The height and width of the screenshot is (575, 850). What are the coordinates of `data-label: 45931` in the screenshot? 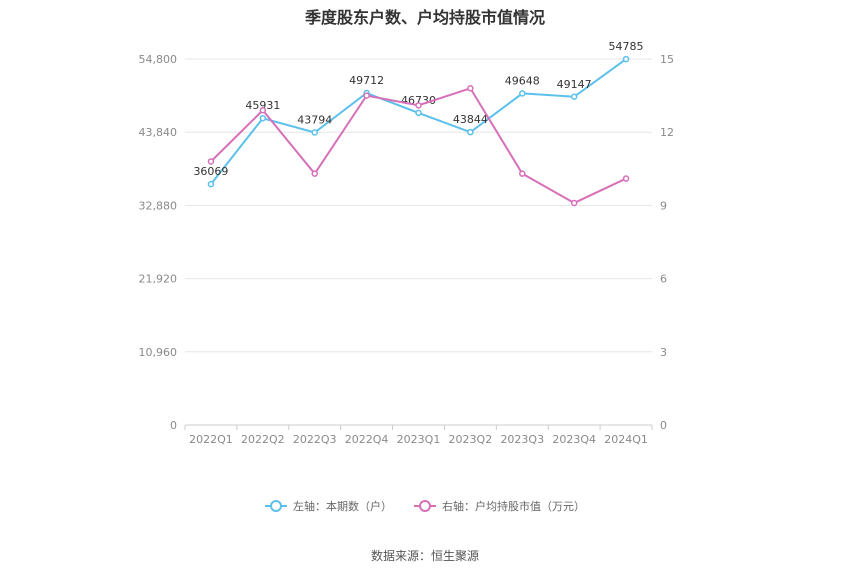 It's located at (262, 105).